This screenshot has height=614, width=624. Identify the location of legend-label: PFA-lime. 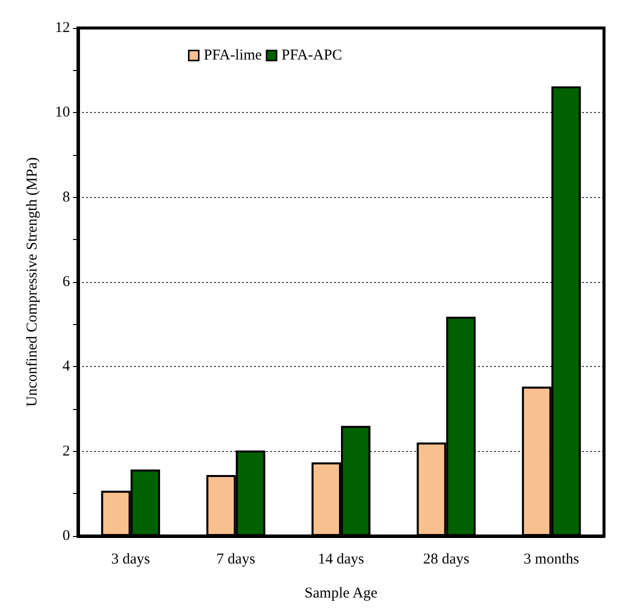
(233, 56).